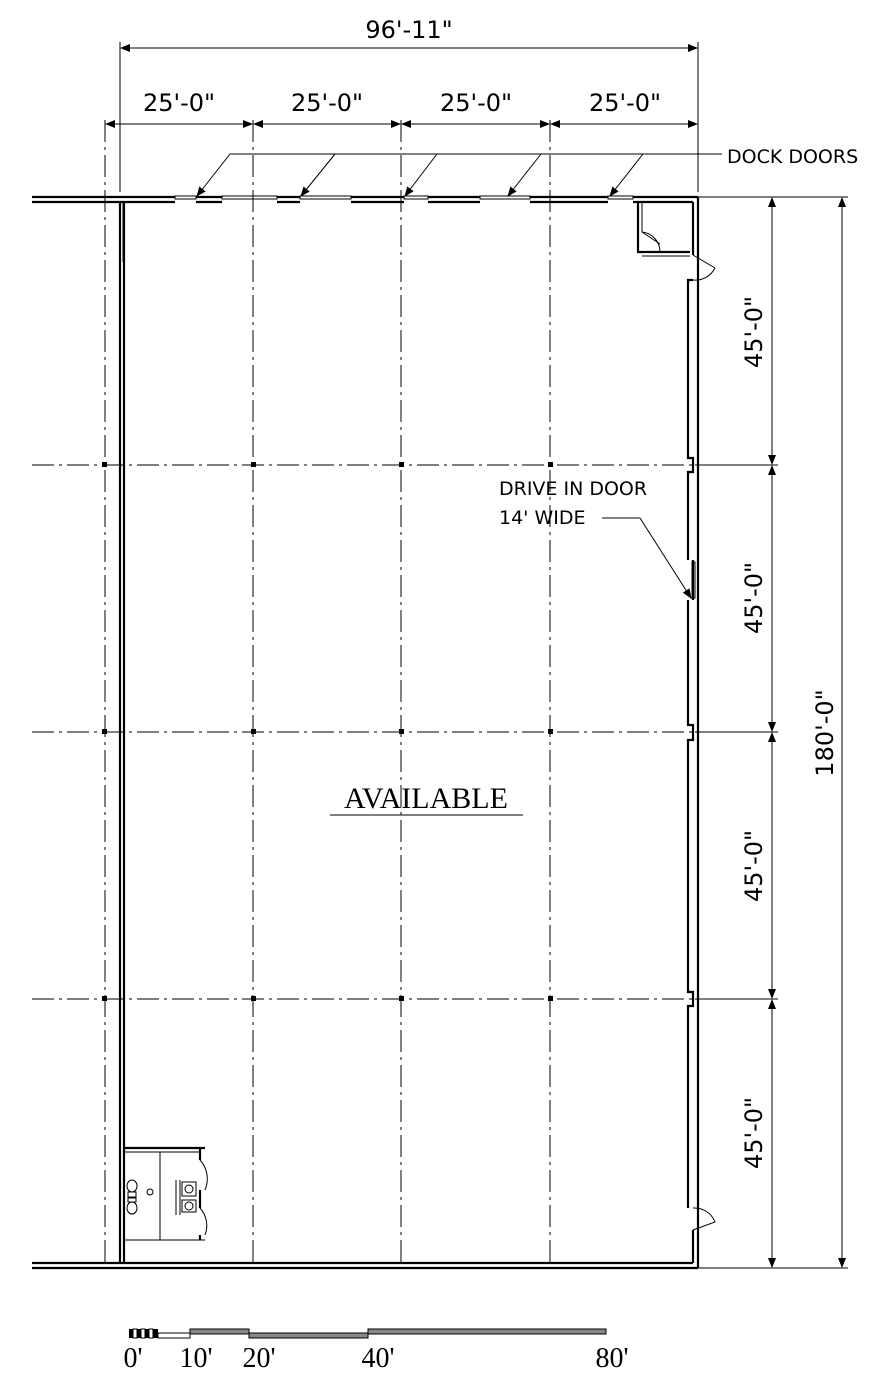 The image size is (889, 1380). What do you see at coordinates (327, 103) in the screenshot?
I see `bay-width-label-2: 25'-0"` at bounding box center [327, 103].